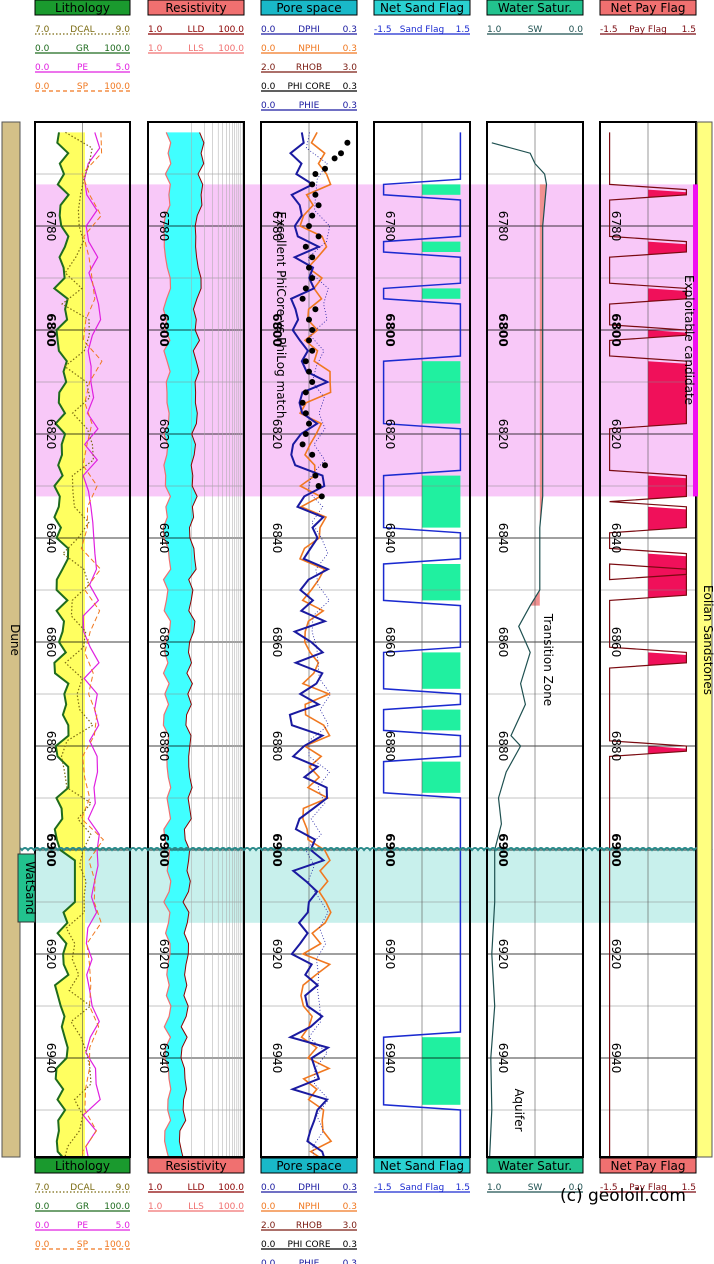 This screenshot has width=714, height=1264. What do you see at coordinates (164, 538) in the screenshot?
I see `depth-label: 6840` at bounding box center [164, 538].